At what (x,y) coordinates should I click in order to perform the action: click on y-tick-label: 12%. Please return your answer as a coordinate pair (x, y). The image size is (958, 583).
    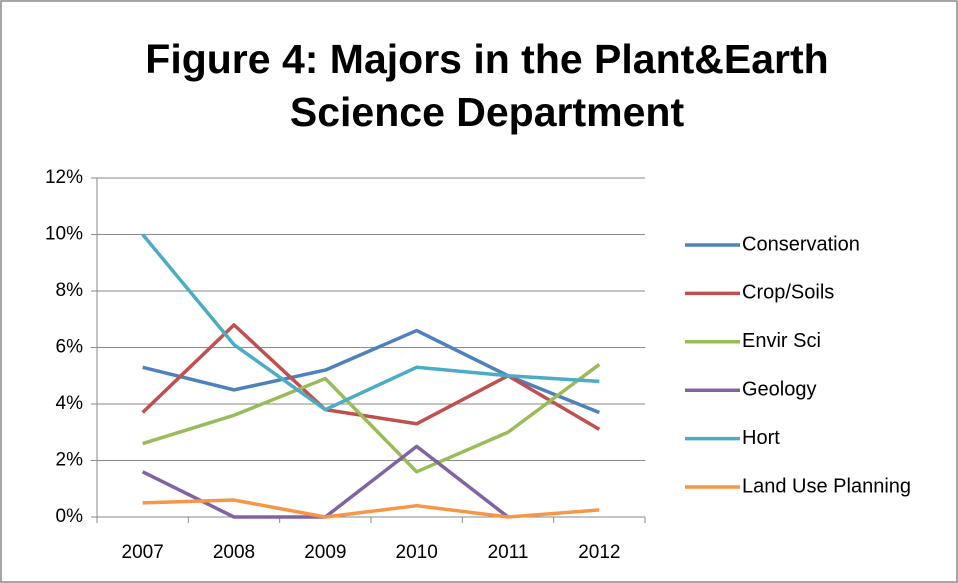
    Looking at the image, I should click on (64, 177).